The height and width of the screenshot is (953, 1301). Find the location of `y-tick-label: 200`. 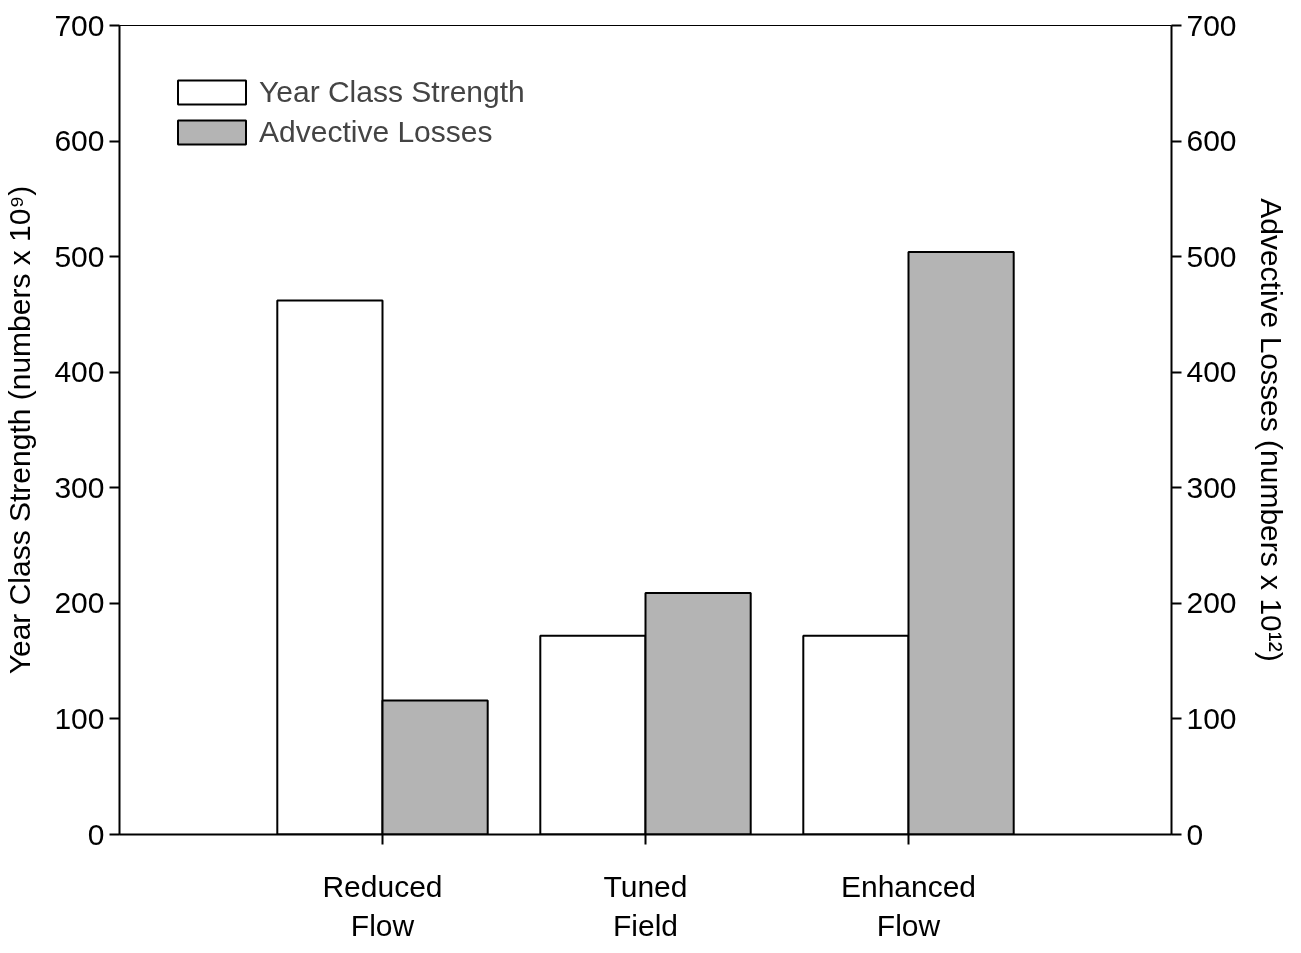

y-tick-label: 200 is located at coordinates (79, 603).